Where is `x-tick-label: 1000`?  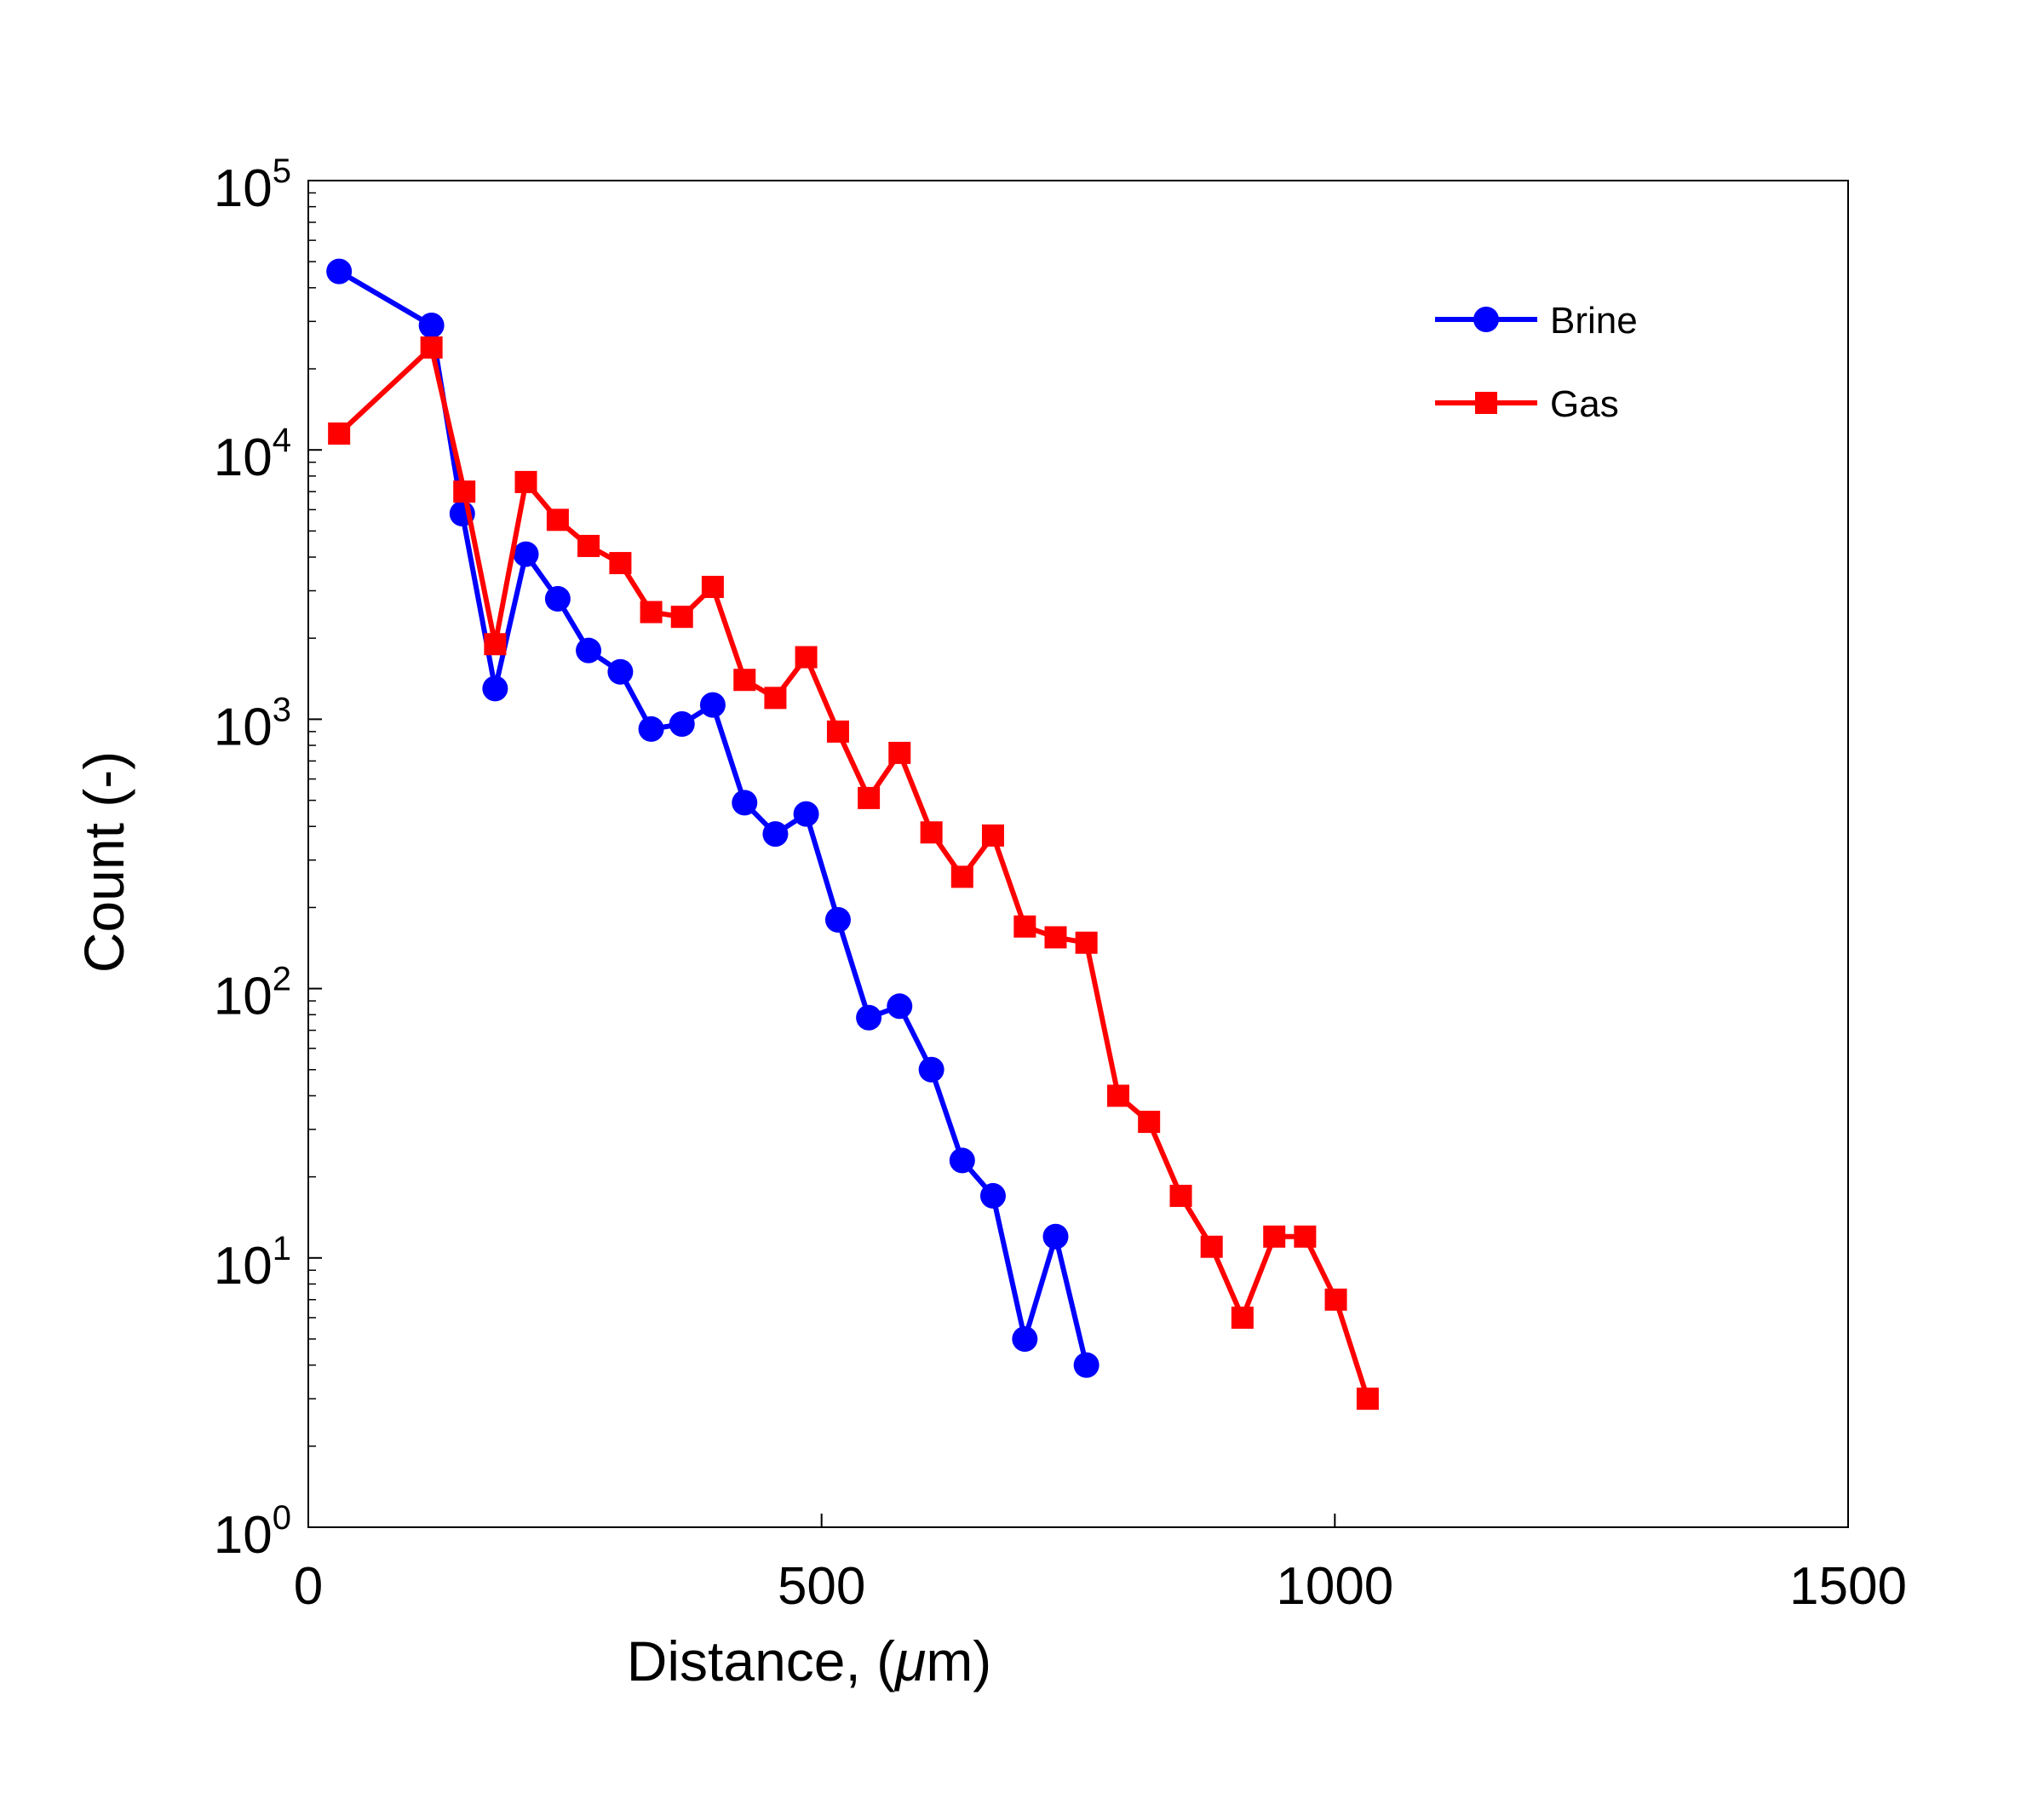
x-tick-label: 1000 is located at coordinates (1334, 1587).